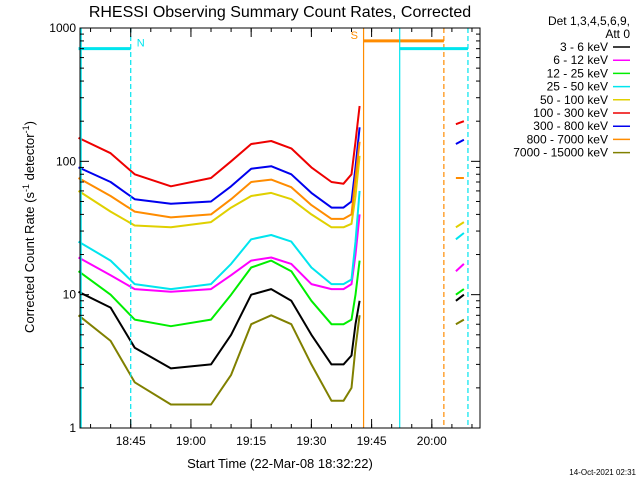 This screenshot has width=640, height=480. I want to click on y-axis-label-main: Corrected Count Rate (s, so click(29, 262).